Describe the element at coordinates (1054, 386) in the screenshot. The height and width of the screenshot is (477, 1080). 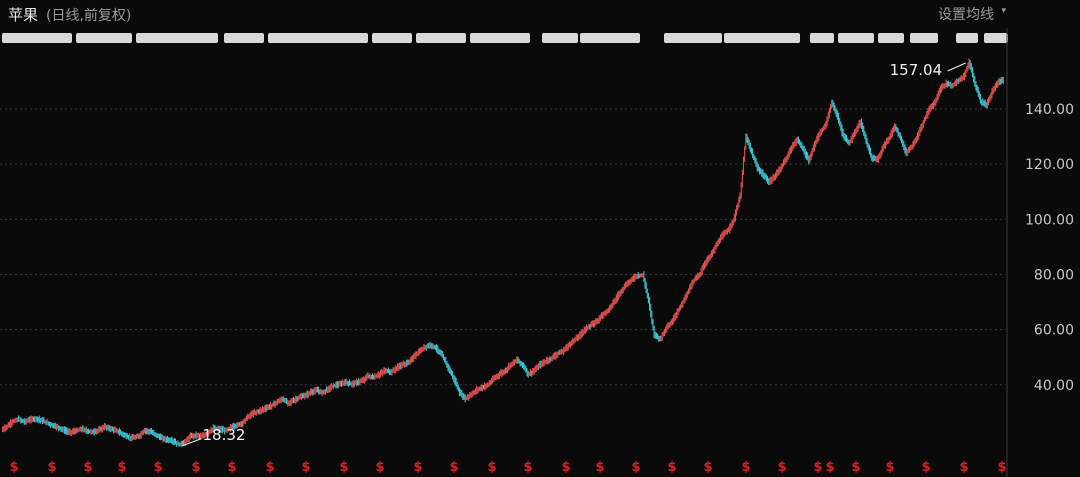
I see `y-tick-label: 40.00` at that location.